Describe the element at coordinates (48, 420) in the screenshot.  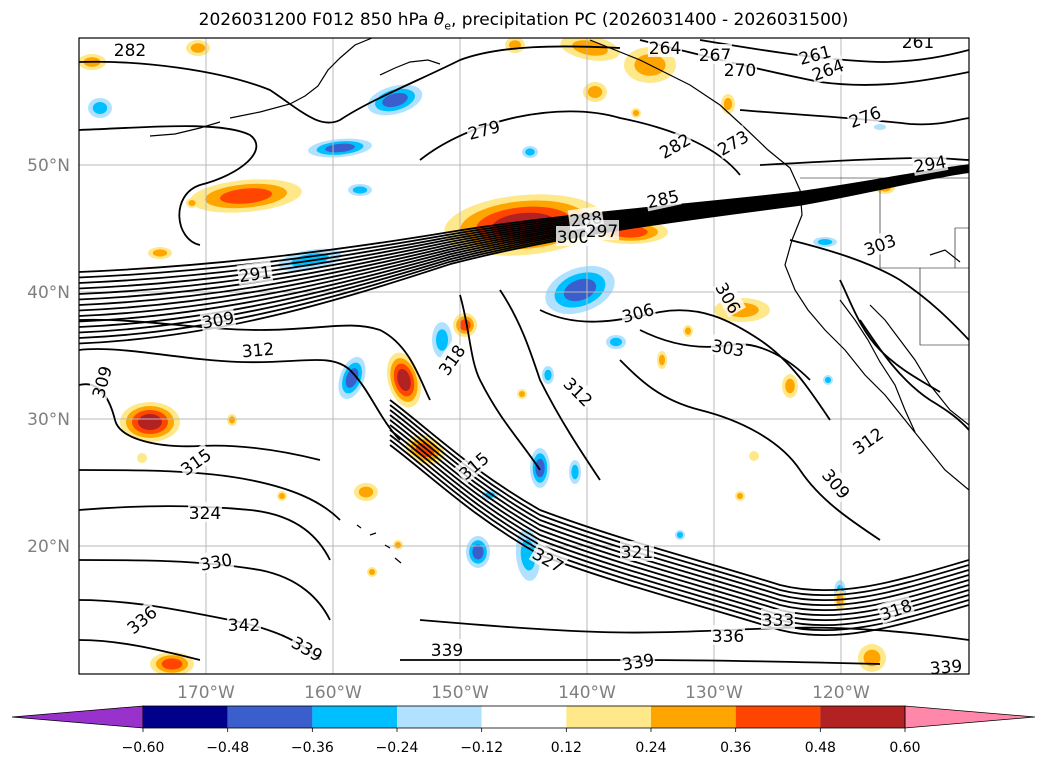
I see `lat-label-30n: 30°N` at that location.